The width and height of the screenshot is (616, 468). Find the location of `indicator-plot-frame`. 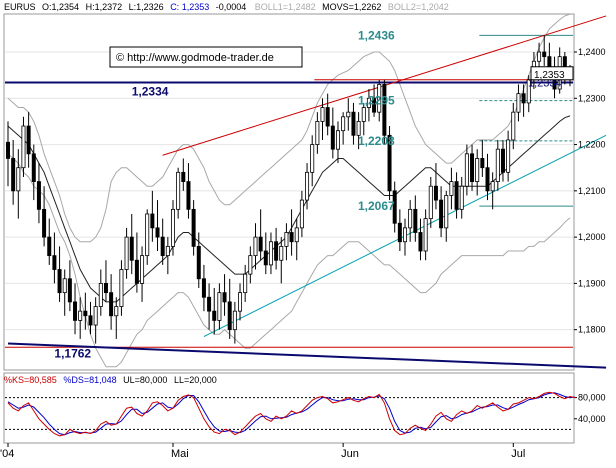

indicator-plot-frame is located at coordinates (289, 408).